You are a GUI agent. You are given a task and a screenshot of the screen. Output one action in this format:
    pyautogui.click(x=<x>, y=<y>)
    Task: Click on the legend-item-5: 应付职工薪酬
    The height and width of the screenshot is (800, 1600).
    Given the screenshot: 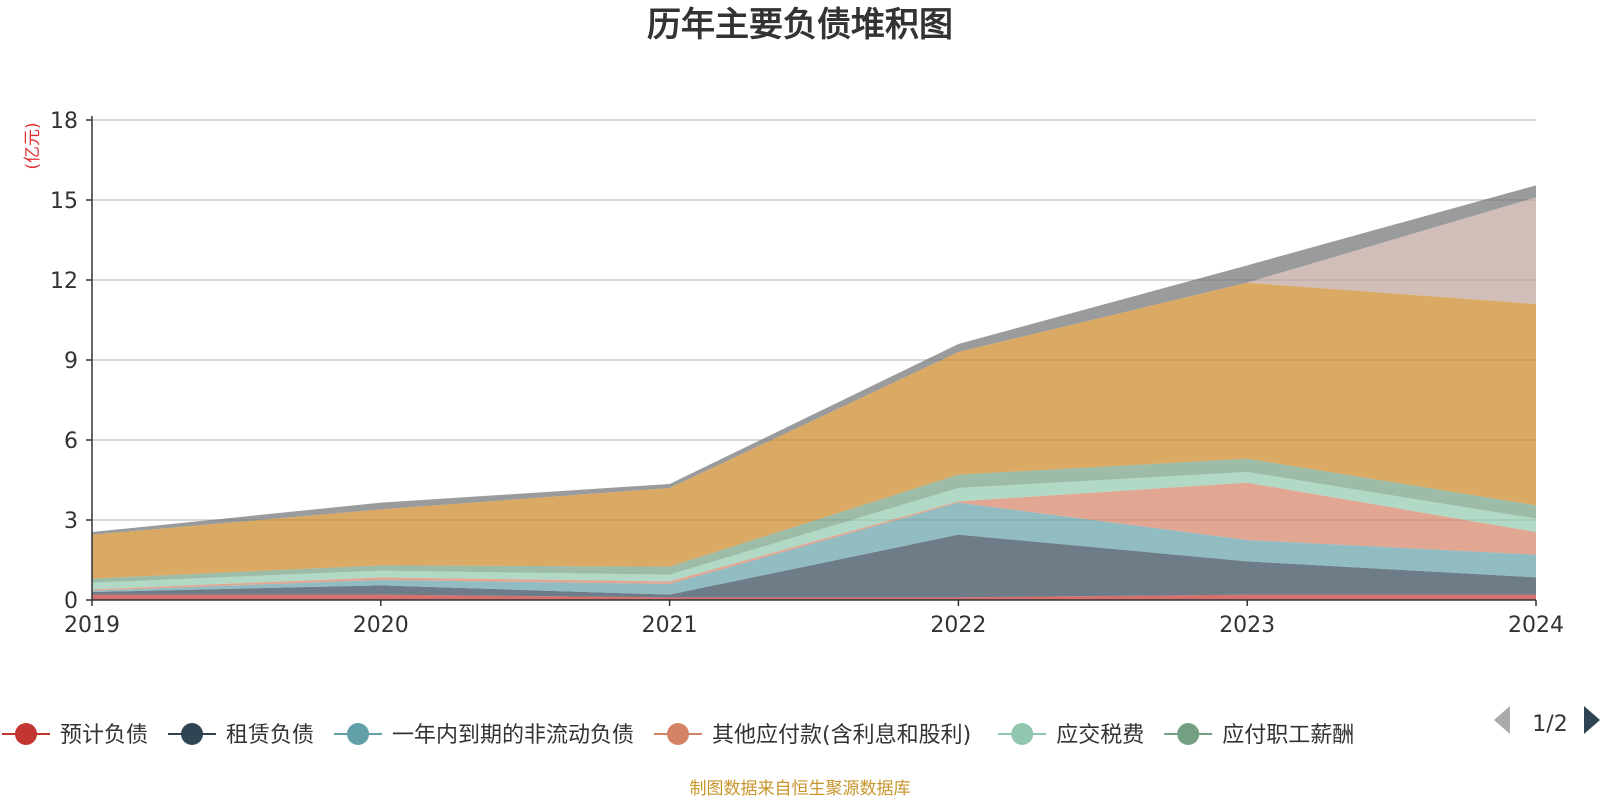 What is the action you would take?
    pyautogui.click(x=1259, y=735)
    